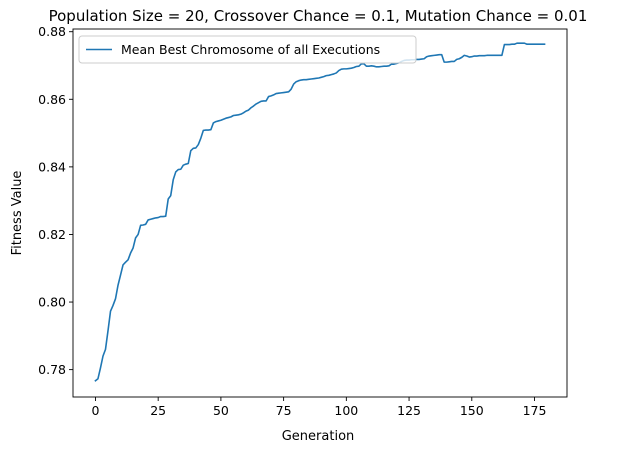 This screenshot has height=453, width=627. What do you see at coordinates (472, 410) in the screenshot?
I see `x-tick-label: 150` at bounding box center [472, 410].